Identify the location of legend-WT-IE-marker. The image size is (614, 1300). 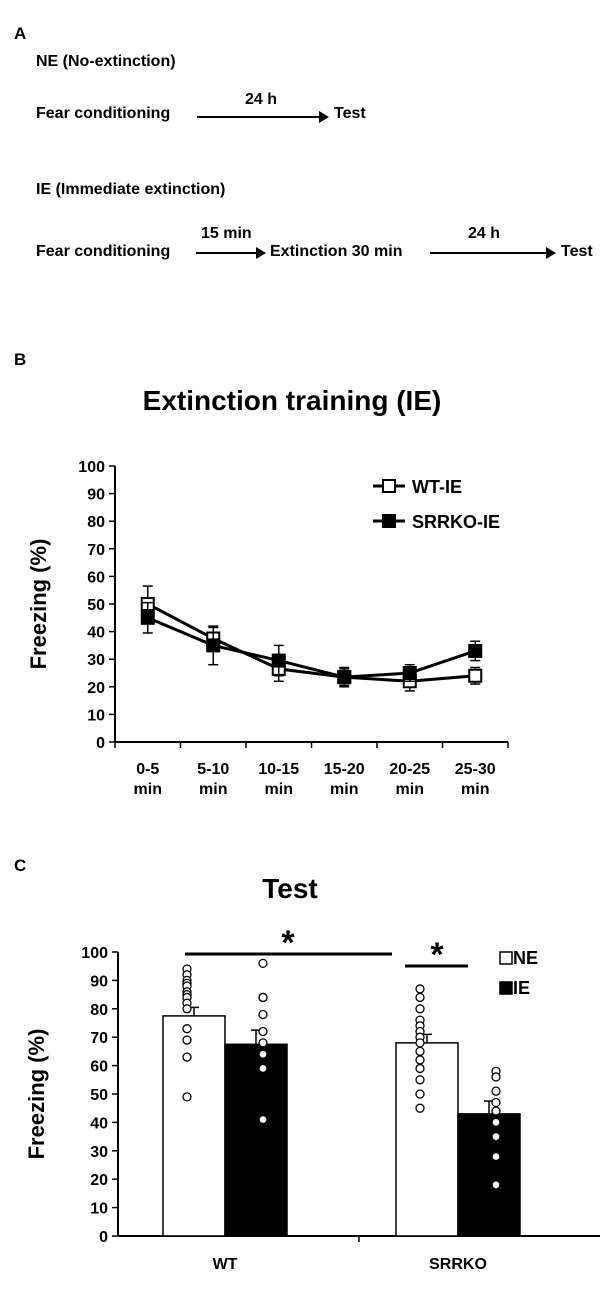
(389, 486).